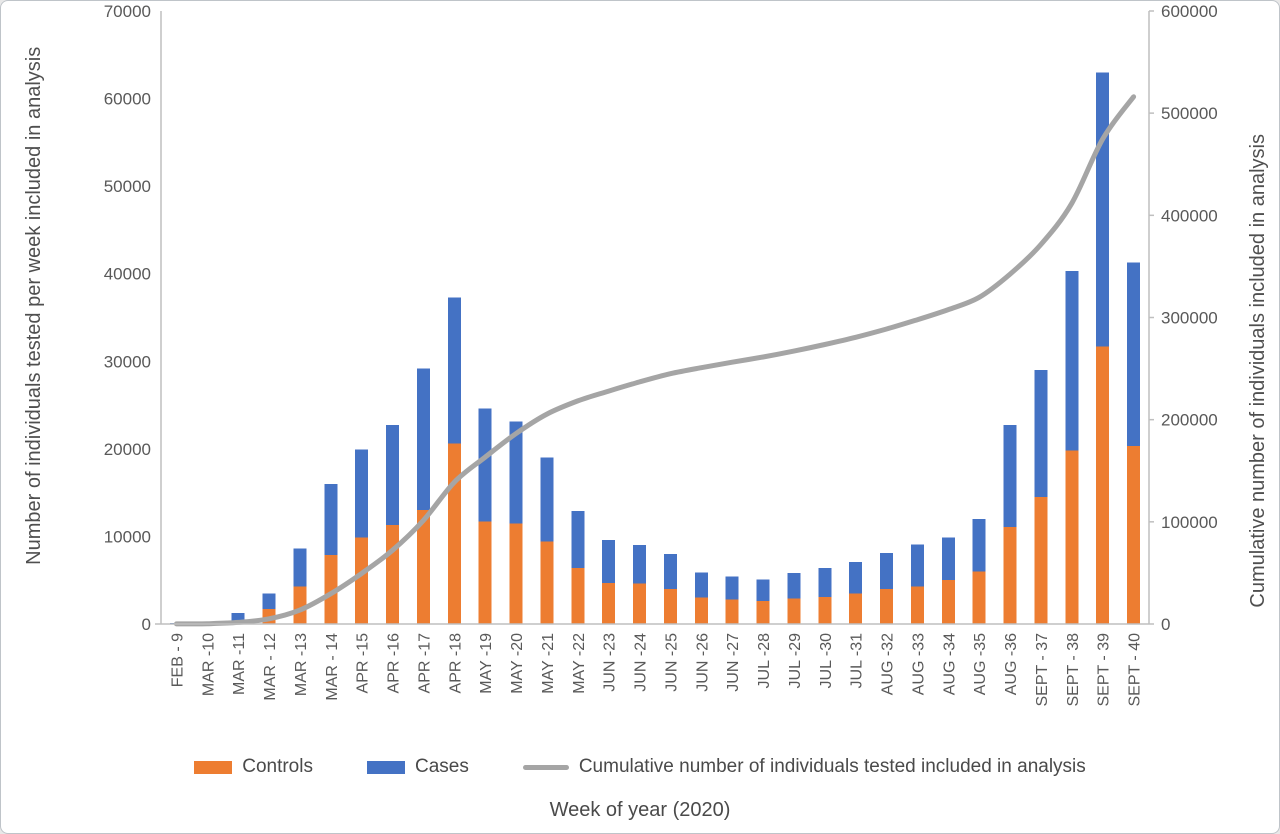  What do you see at coordinates (918, 664) in the screenshot?
I see `x-tick-label-24: AUG -33` at bounding box center [918, 664].